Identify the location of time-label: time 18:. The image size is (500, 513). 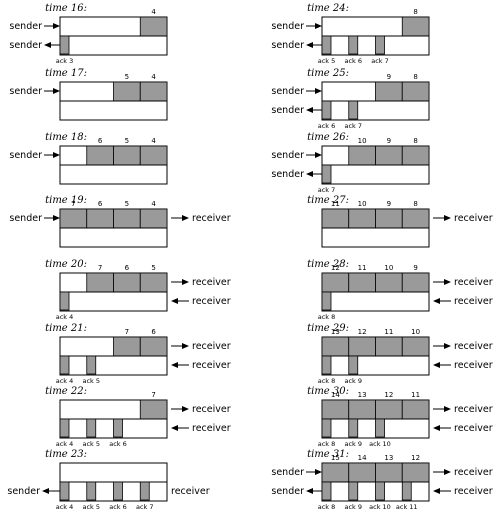
(66, 137).